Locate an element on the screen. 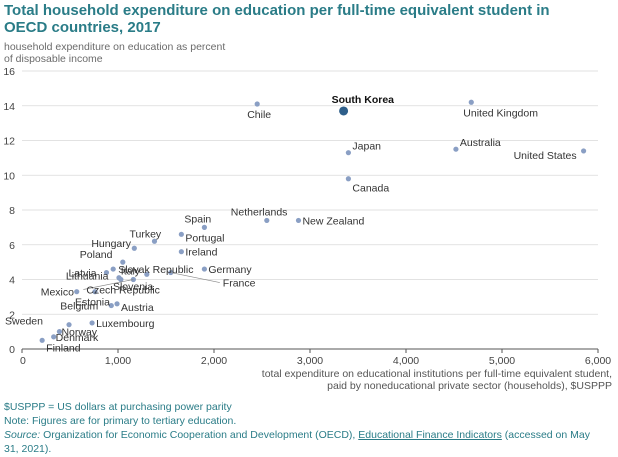 This screenshot has width=618, height=457. label-spain: Spain is located at coordinates (197, 219).